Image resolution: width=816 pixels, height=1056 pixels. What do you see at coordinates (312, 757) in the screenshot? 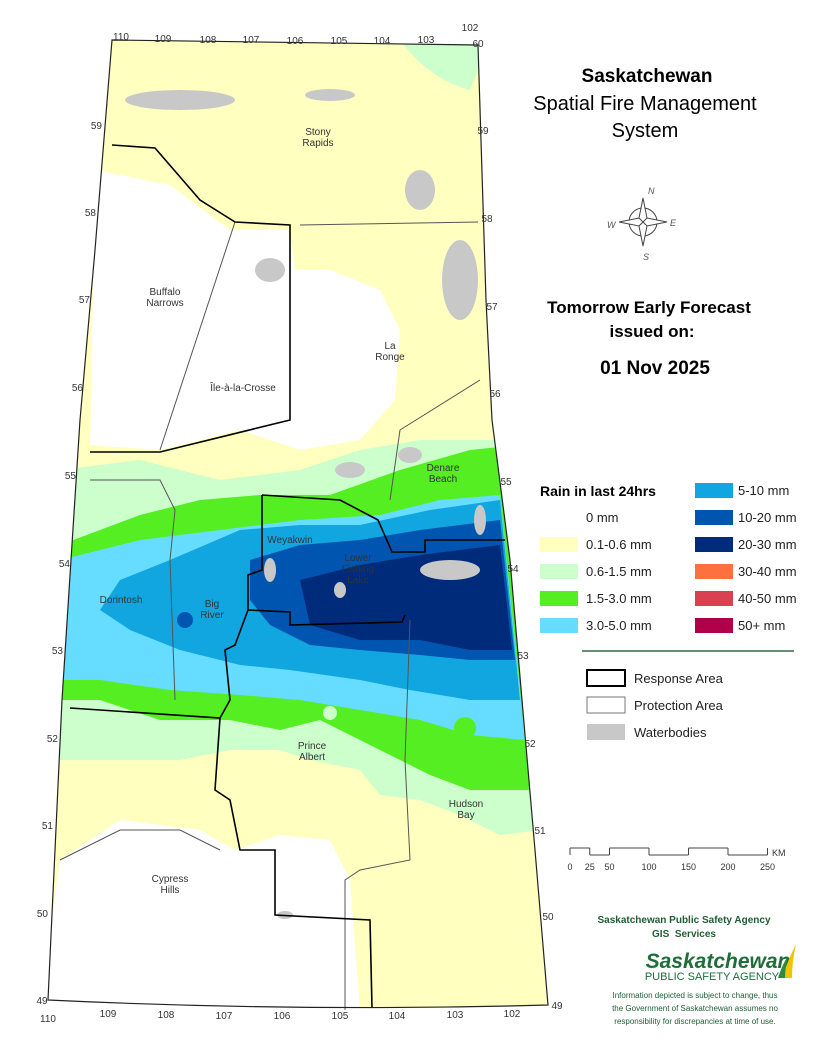
I see `place-label: Albert` at bounding box center [312, 757].